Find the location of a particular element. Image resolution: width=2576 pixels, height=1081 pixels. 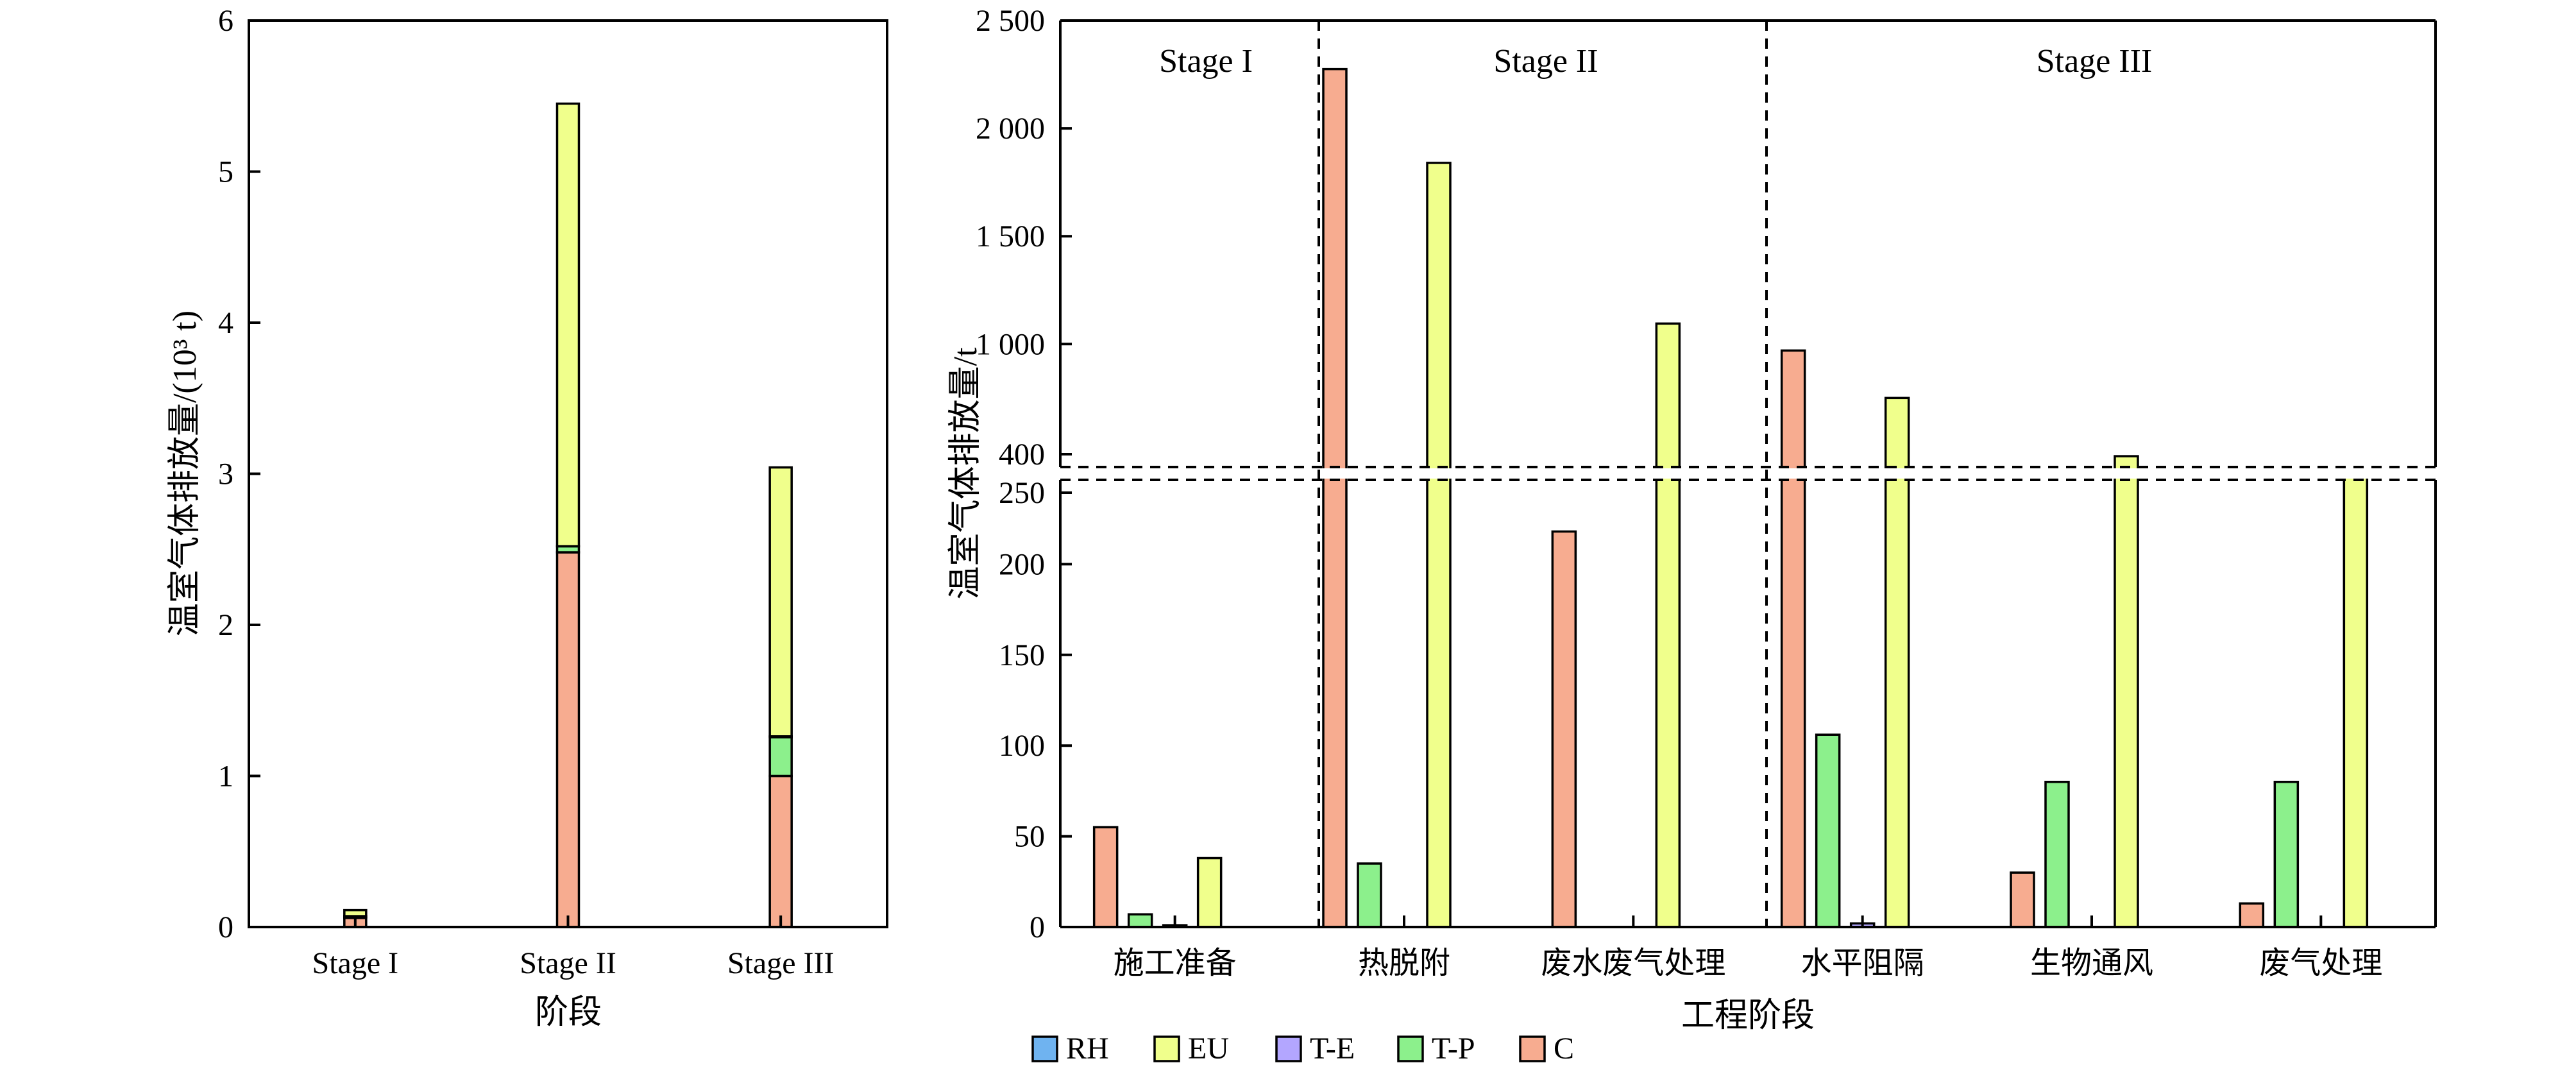

right-y-axis: 0 50 100 150 200 250 400 1 000 1 500 2 000 2 500 is located at coordinates (1024, 474).